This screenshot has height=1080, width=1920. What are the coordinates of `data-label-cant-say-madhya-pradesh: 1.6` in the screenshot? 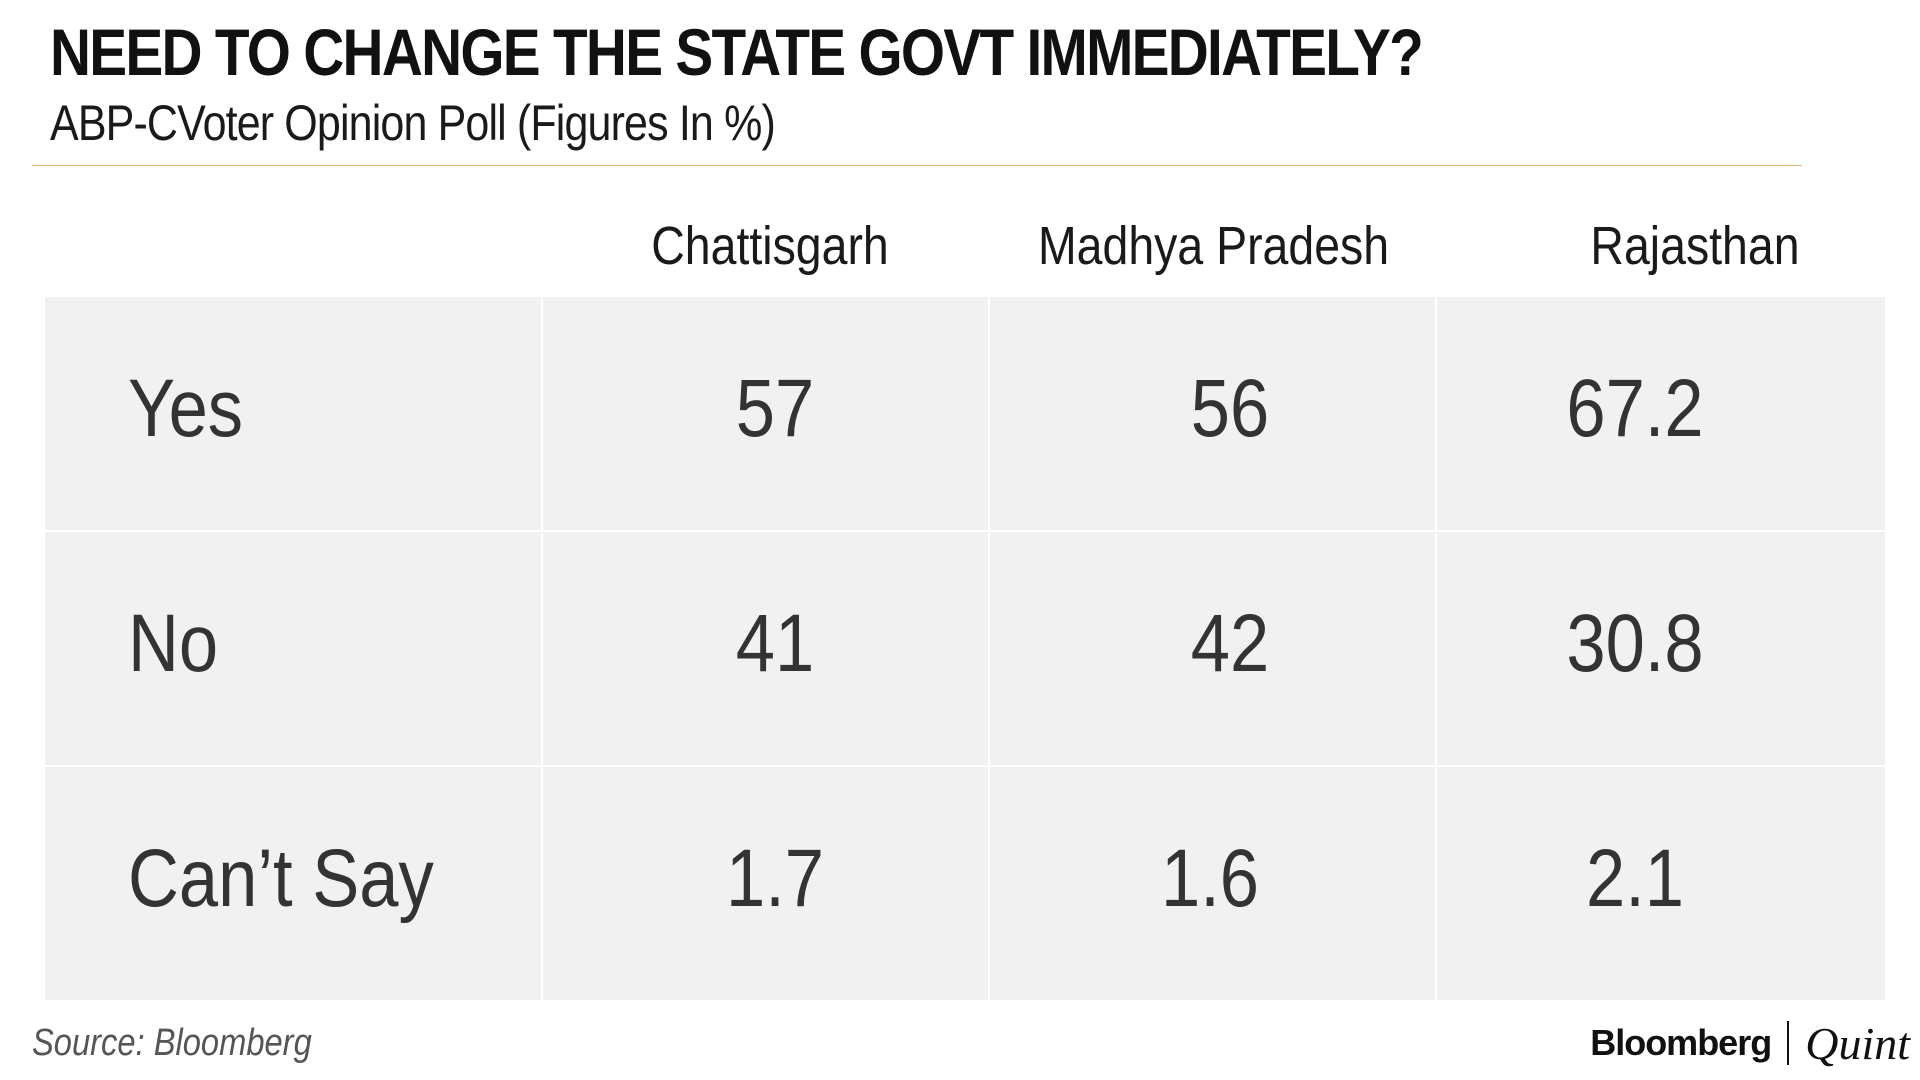 It's located at (1210, 878).